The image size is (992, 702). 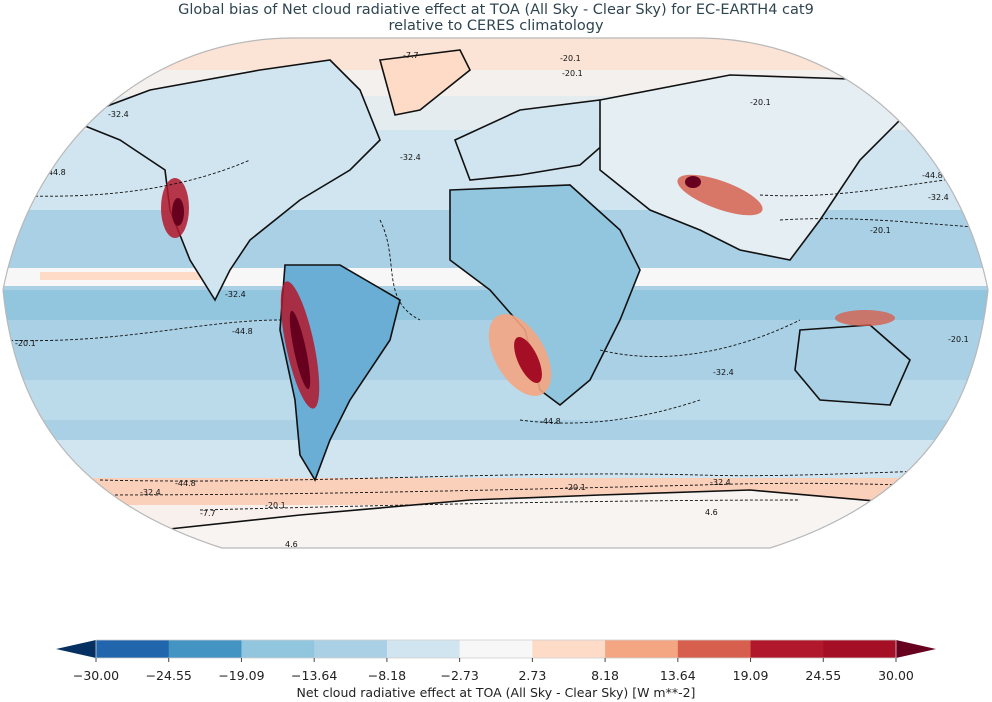 I want to click on colorbar-tick-label: 8.18, so click(x=605, y=675).